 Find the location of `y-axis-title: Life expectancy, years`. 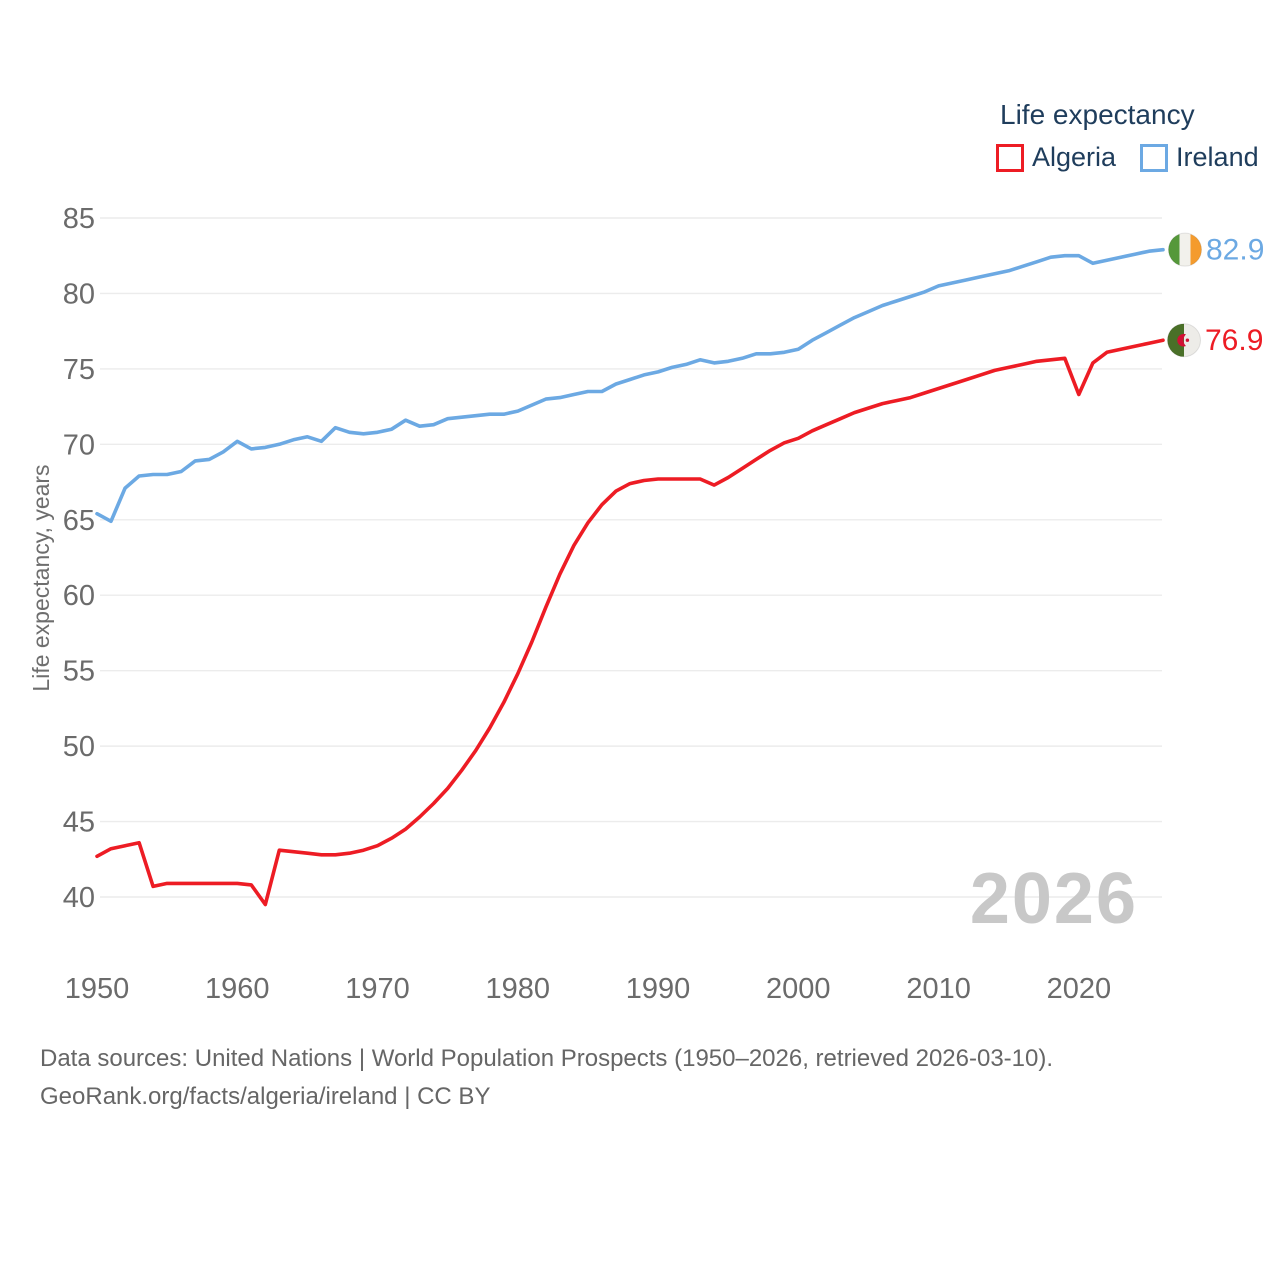

y-axis-title: Life expectancy, years is located at coordinates (41, 578).